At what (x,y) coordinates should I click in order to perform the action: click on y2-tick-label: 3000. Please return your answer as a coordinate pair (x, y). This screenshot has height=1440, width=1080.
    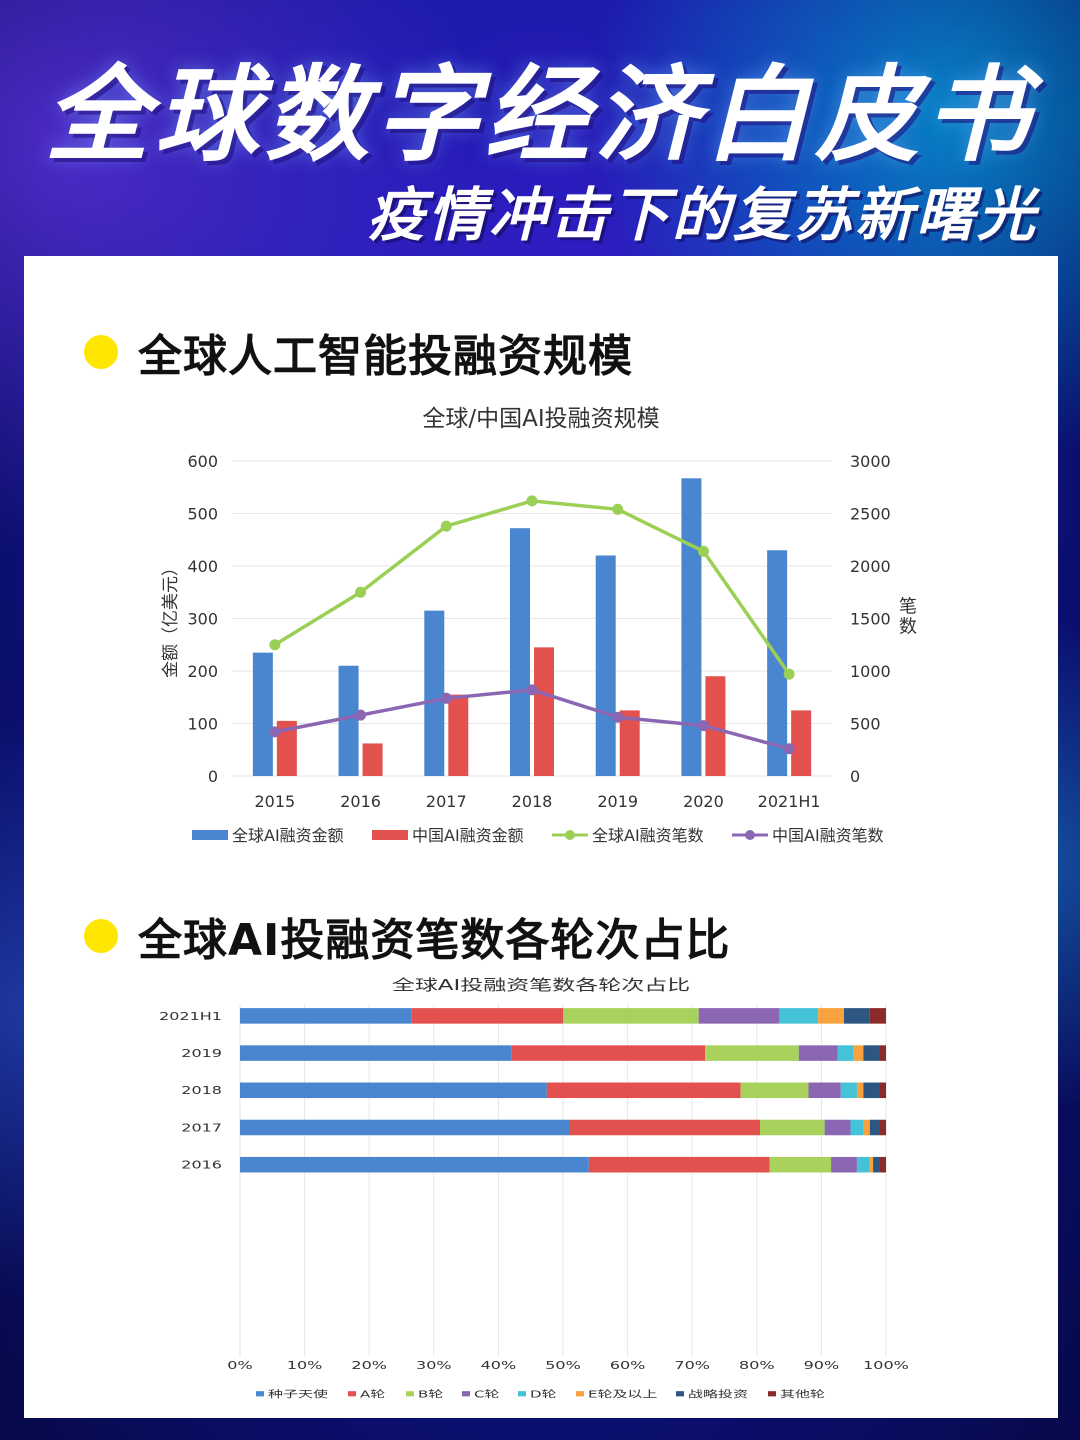
    Looking at the image, I should click on (870, 461).